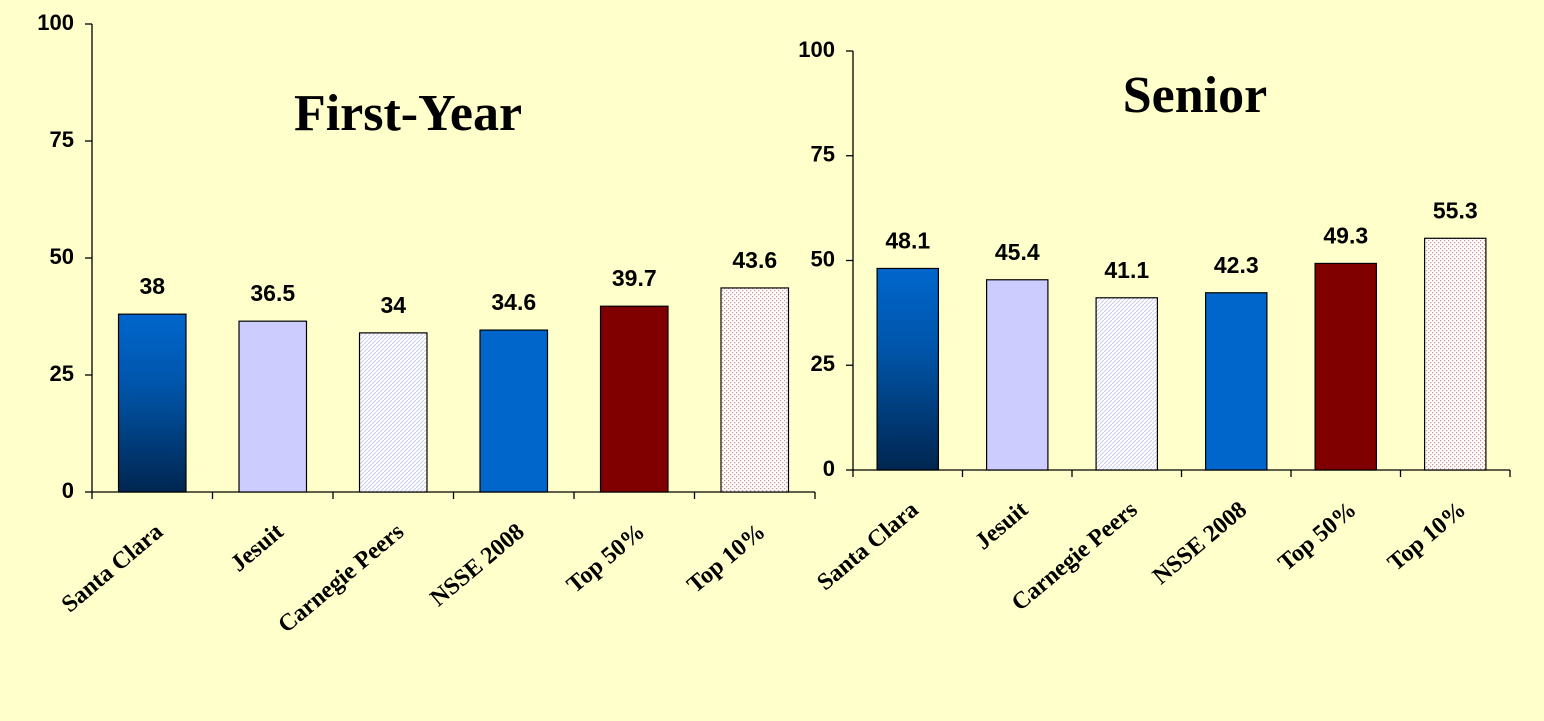 This screenshot has height=721, width=1544. I want to click on value-label: 41.1, so click(1126, 270).